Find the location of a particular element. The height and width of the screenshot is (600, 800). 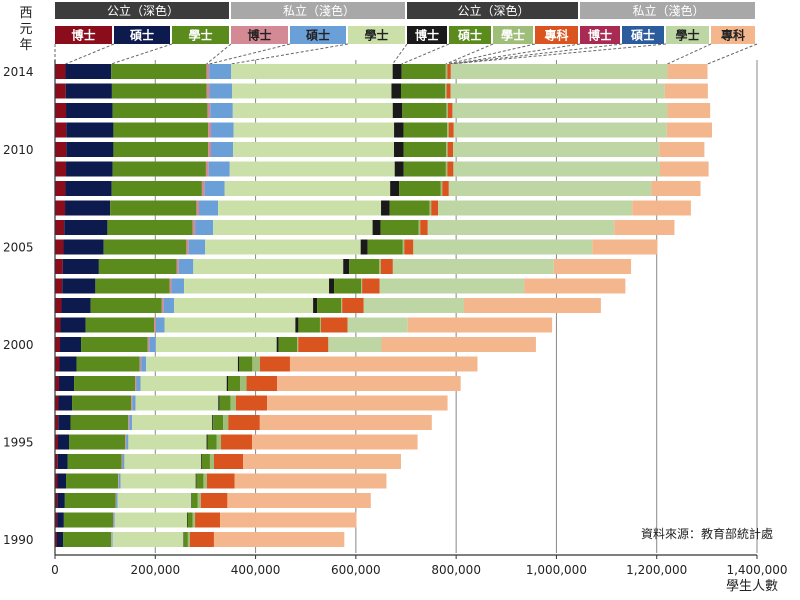

legend-label-10: 博士 is located at coordinates (600, 35).